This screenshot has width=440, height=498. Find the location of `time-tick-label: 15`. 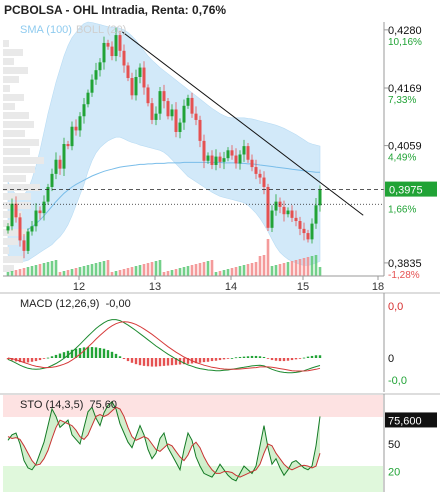

time-tick-label: 15 is located at coordinates (303, 287).